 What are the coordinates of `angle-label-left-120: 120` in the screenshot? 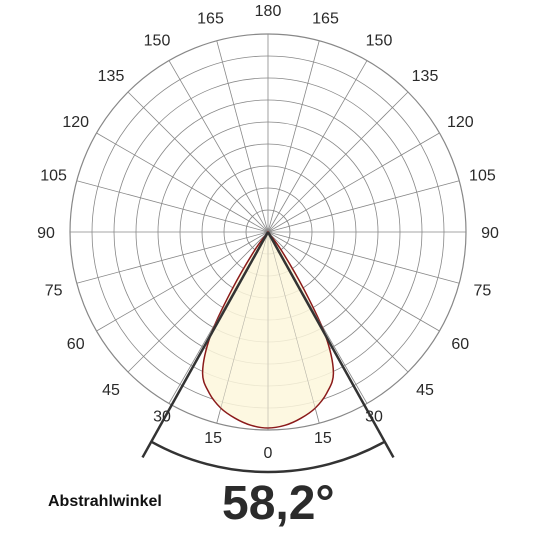 It's located at (75, 122).